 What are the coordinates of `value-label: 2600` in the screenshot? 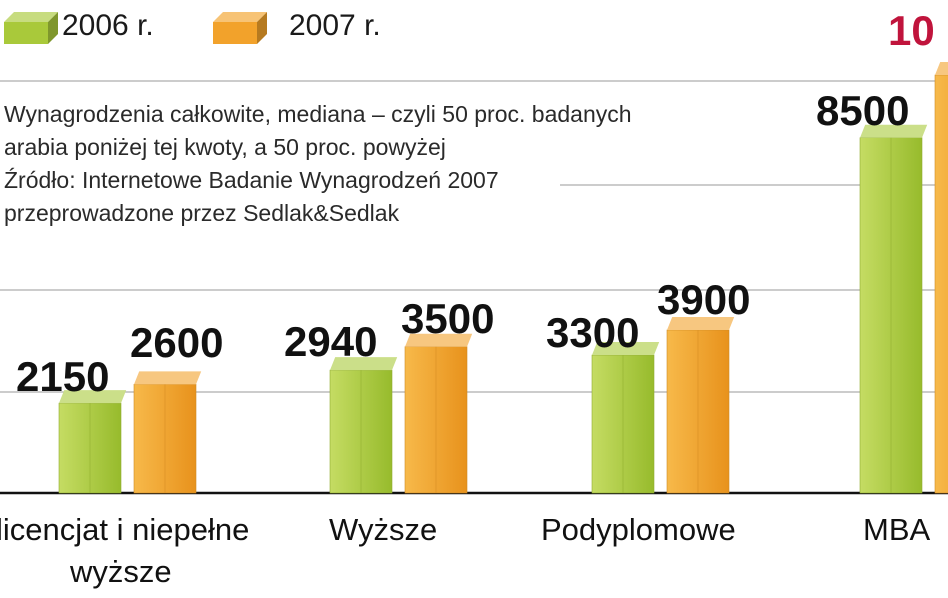 It's located at (176, 342).